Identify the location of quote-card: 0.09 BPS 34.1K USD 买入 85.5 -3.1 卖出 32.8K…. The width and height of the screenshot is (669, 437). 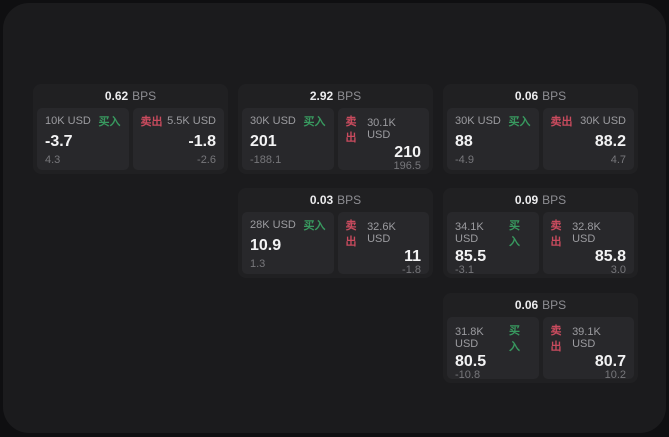
(540, 233).